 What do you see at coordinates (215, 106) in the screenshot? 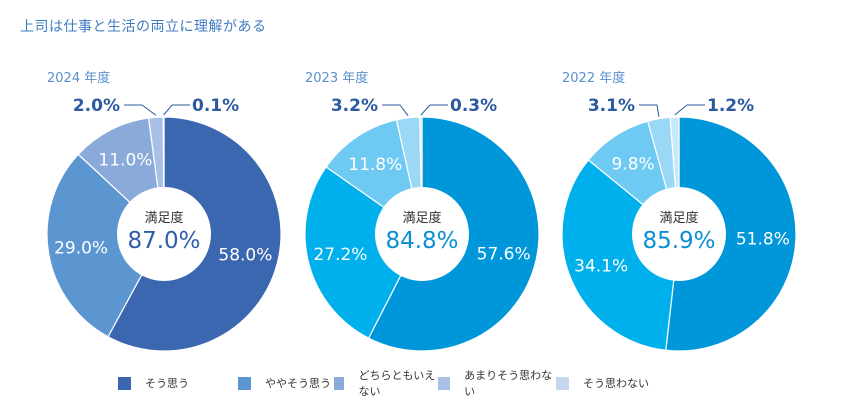
I see `slice-label: 0.1%` at bounding box center [215, 106].